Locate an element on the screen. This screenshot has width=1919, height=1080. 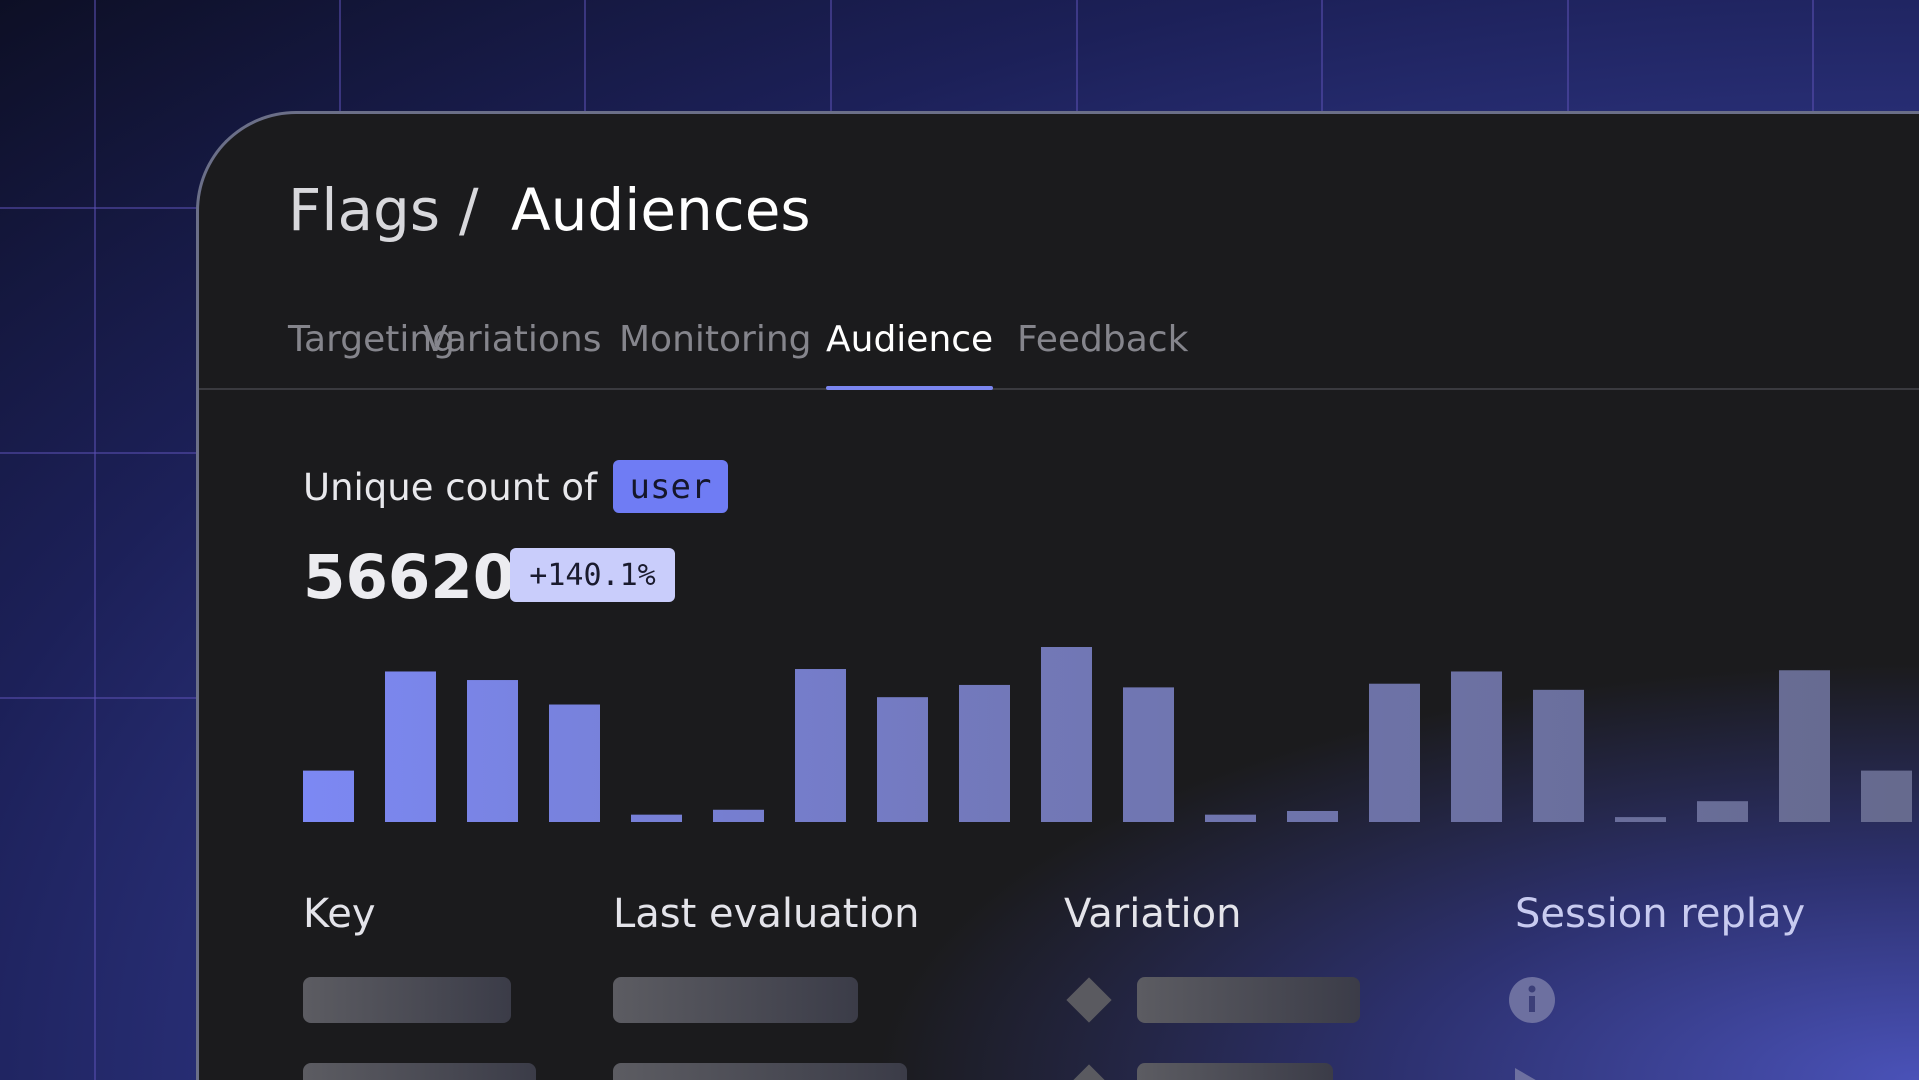
column-header: Last evaluation is located at coordinates (766, 914).